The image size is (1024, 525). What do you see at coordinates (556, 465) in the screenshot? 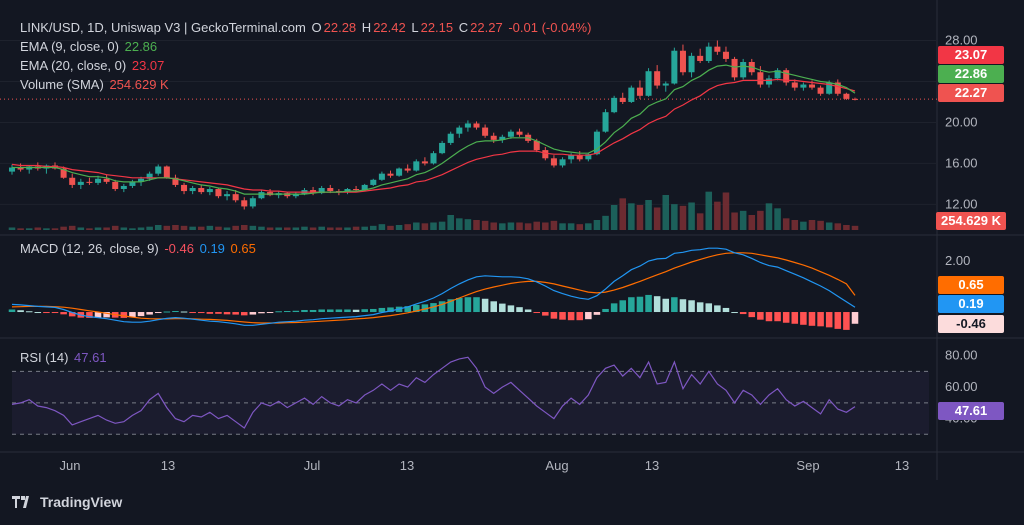
I see `time-tick-label: Aug` at bounding box center [556, 465].